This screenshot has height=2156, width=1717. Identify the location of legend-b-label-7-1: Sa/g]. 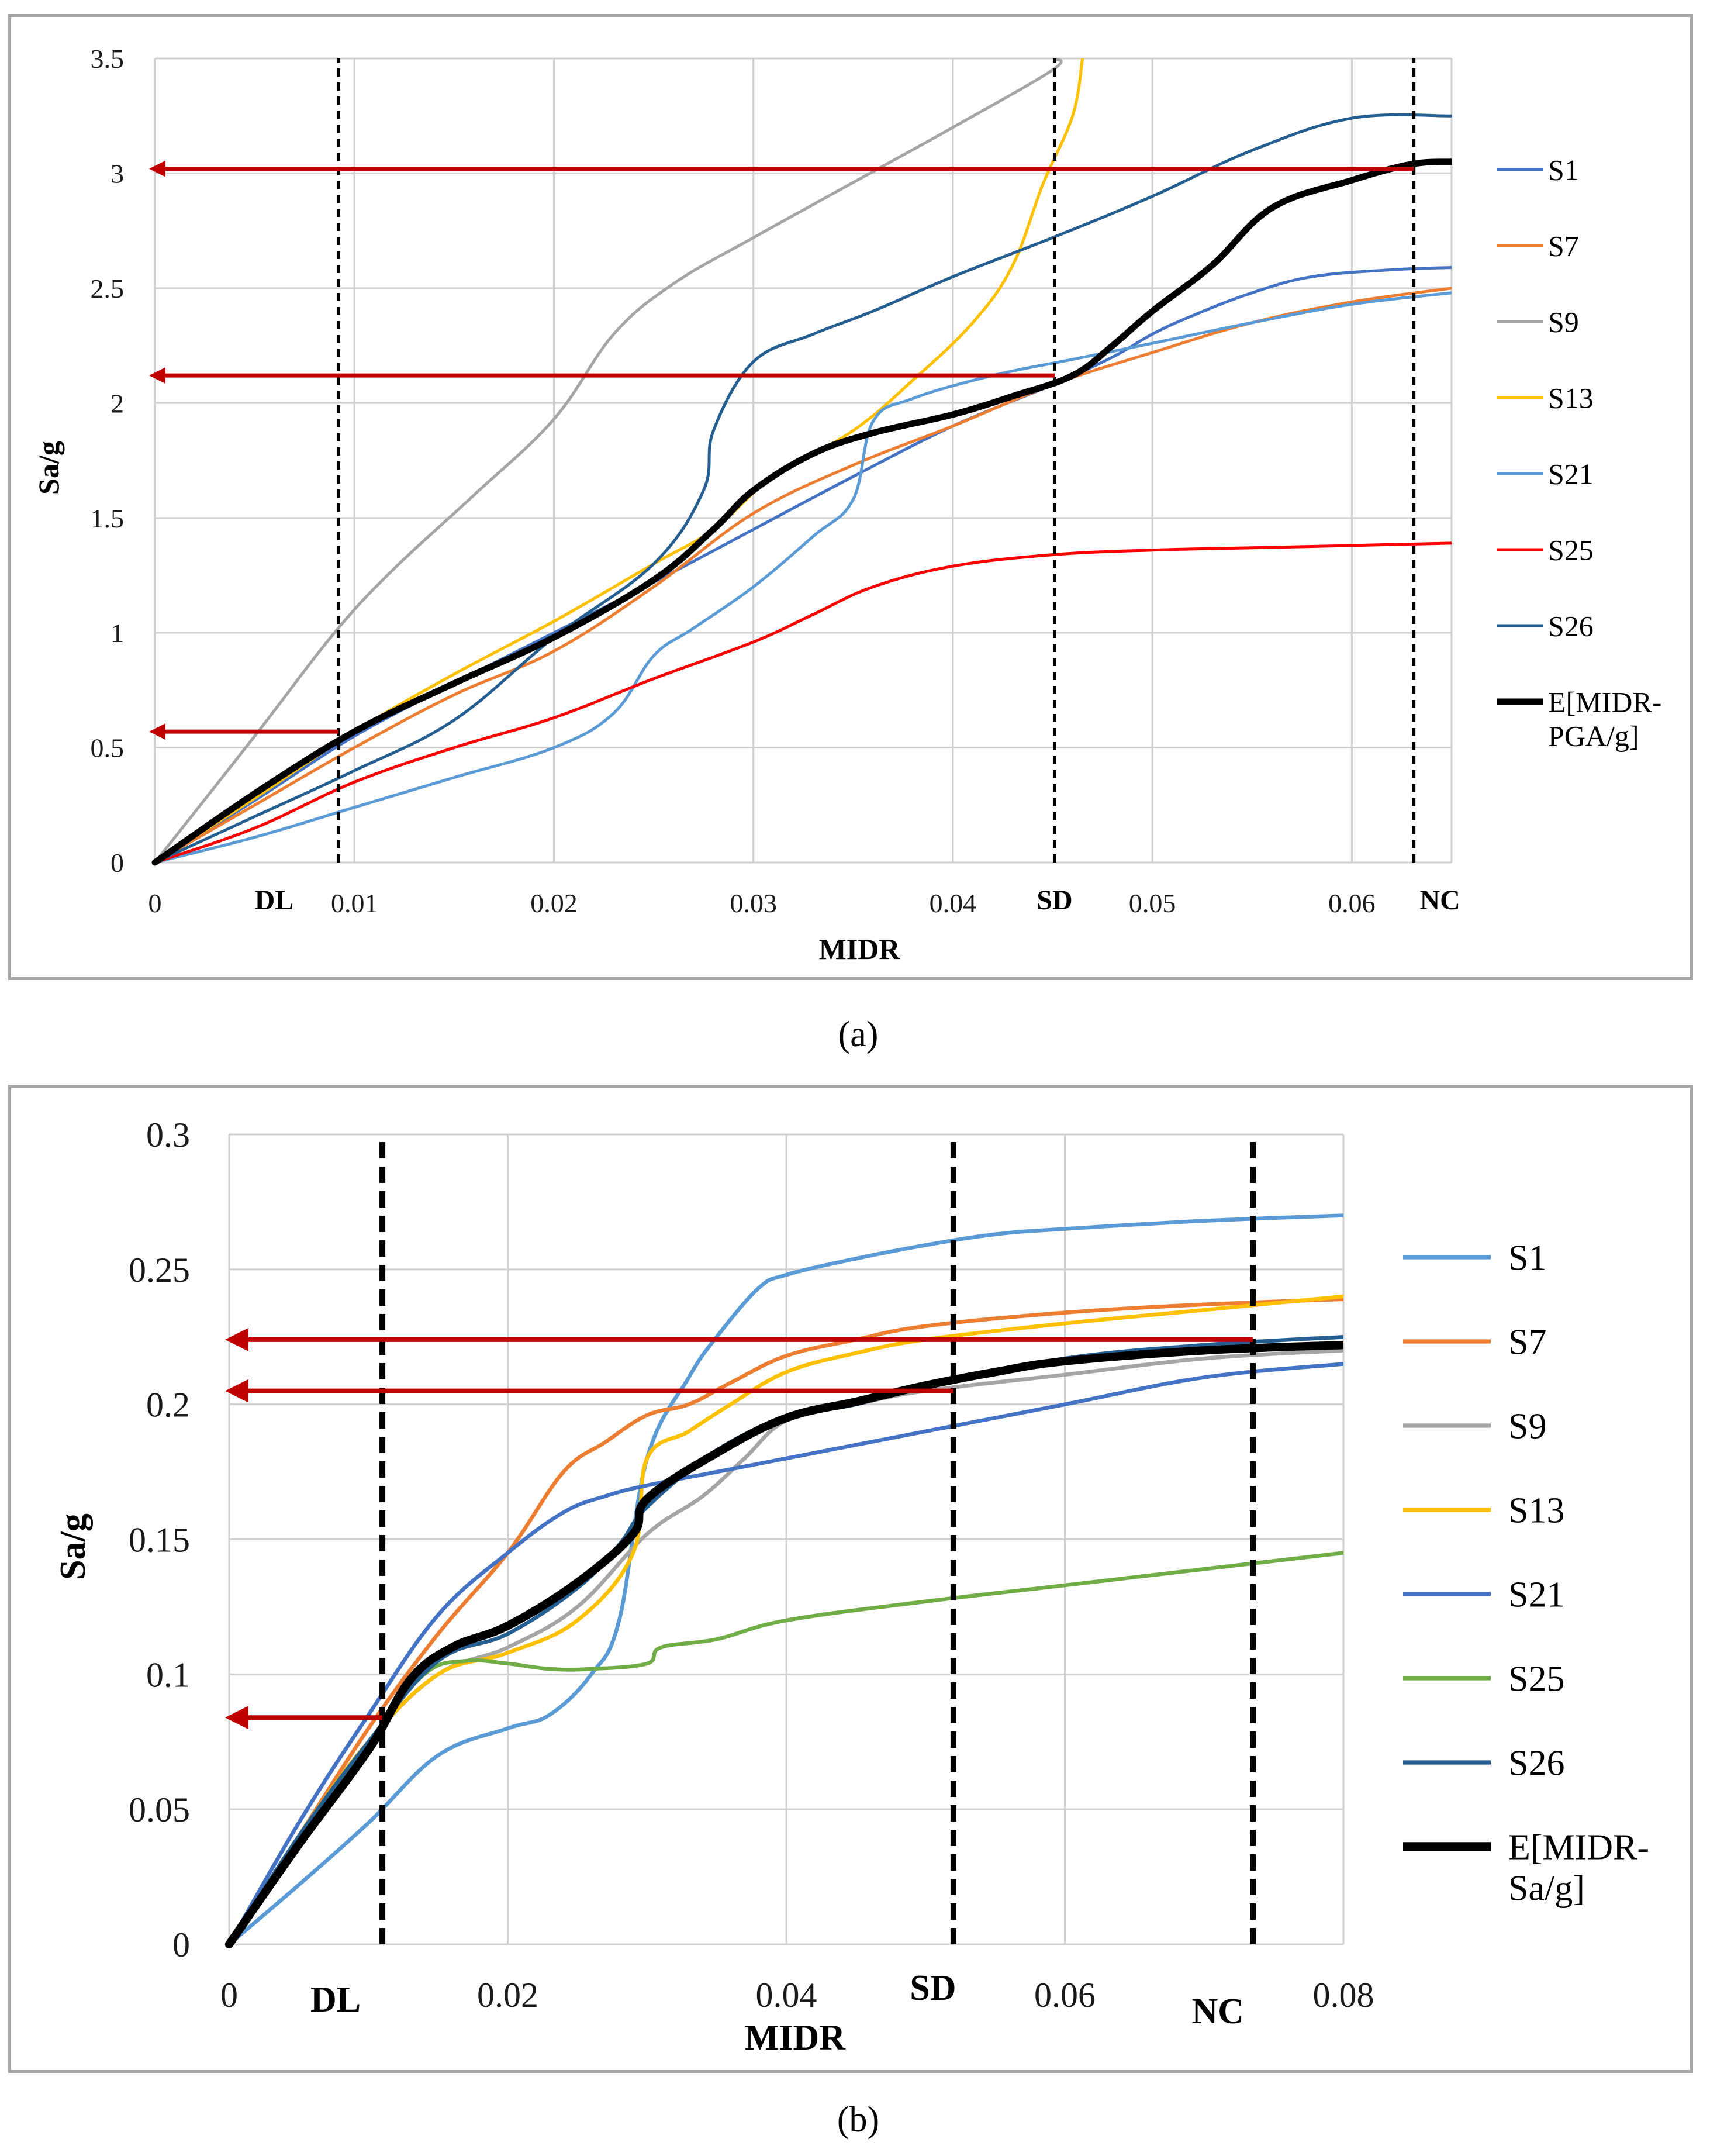
(1546, 1889).